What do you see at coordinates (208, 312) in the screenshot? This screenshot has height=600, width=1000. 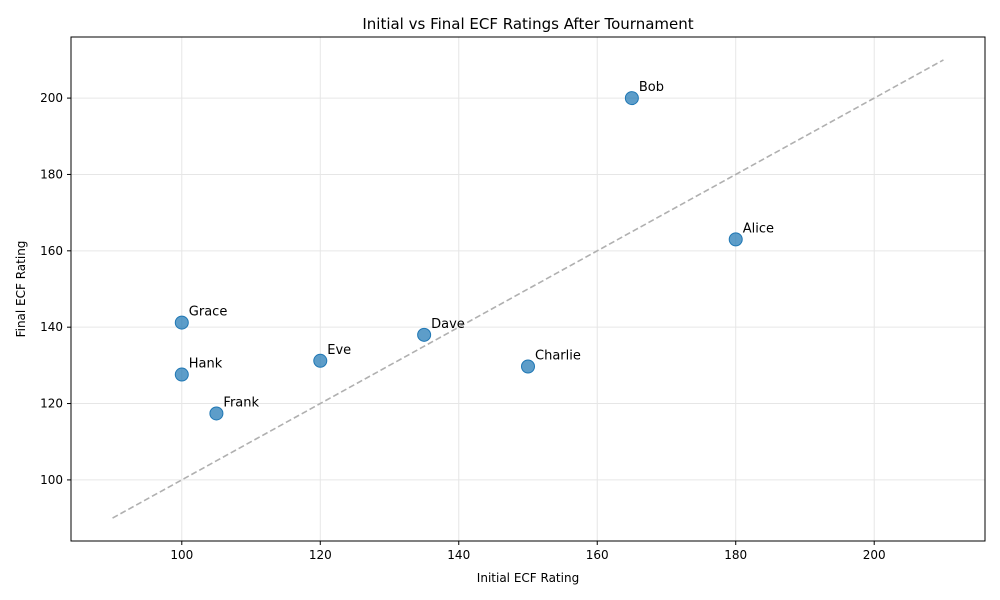 I see `point-label-grace: Grace` at bounding box center [208, 312].